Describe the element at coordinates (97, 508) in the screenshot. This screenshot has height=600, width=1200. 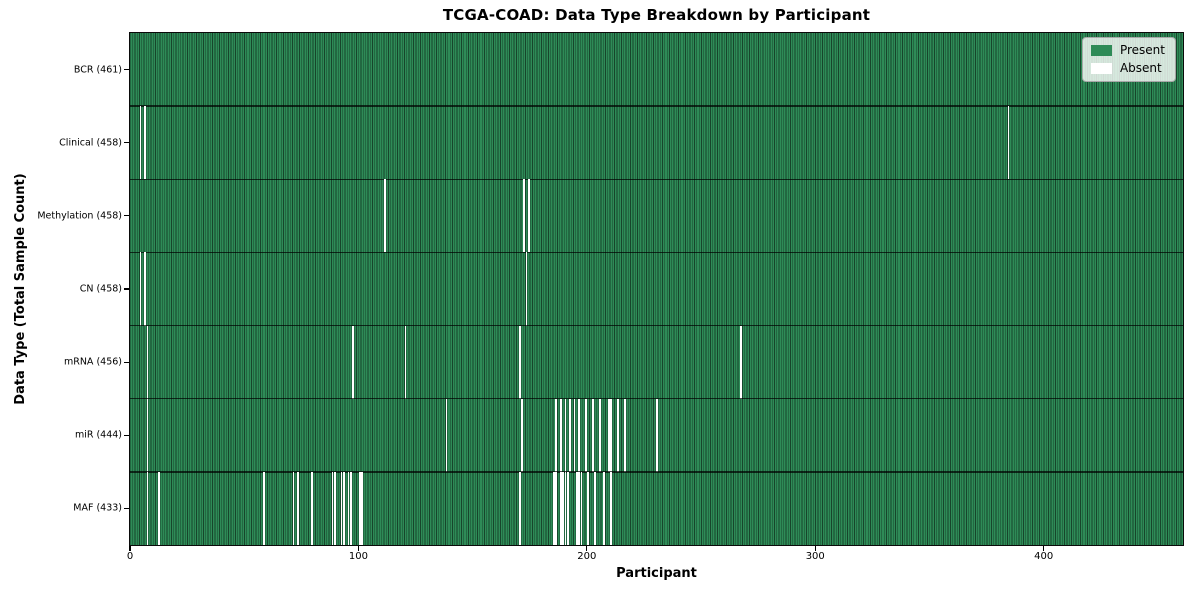
I see `y-tick-label-MAF: MAF (433)` at that location.